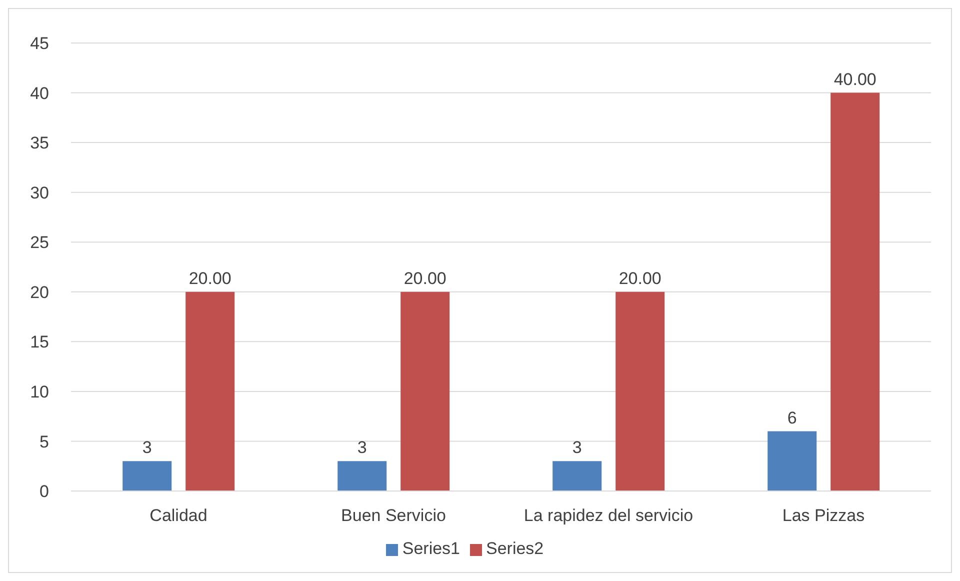 The image size is (960, 581). I want to click on x-tick-label: Las Pizzas, so click(823, 516).